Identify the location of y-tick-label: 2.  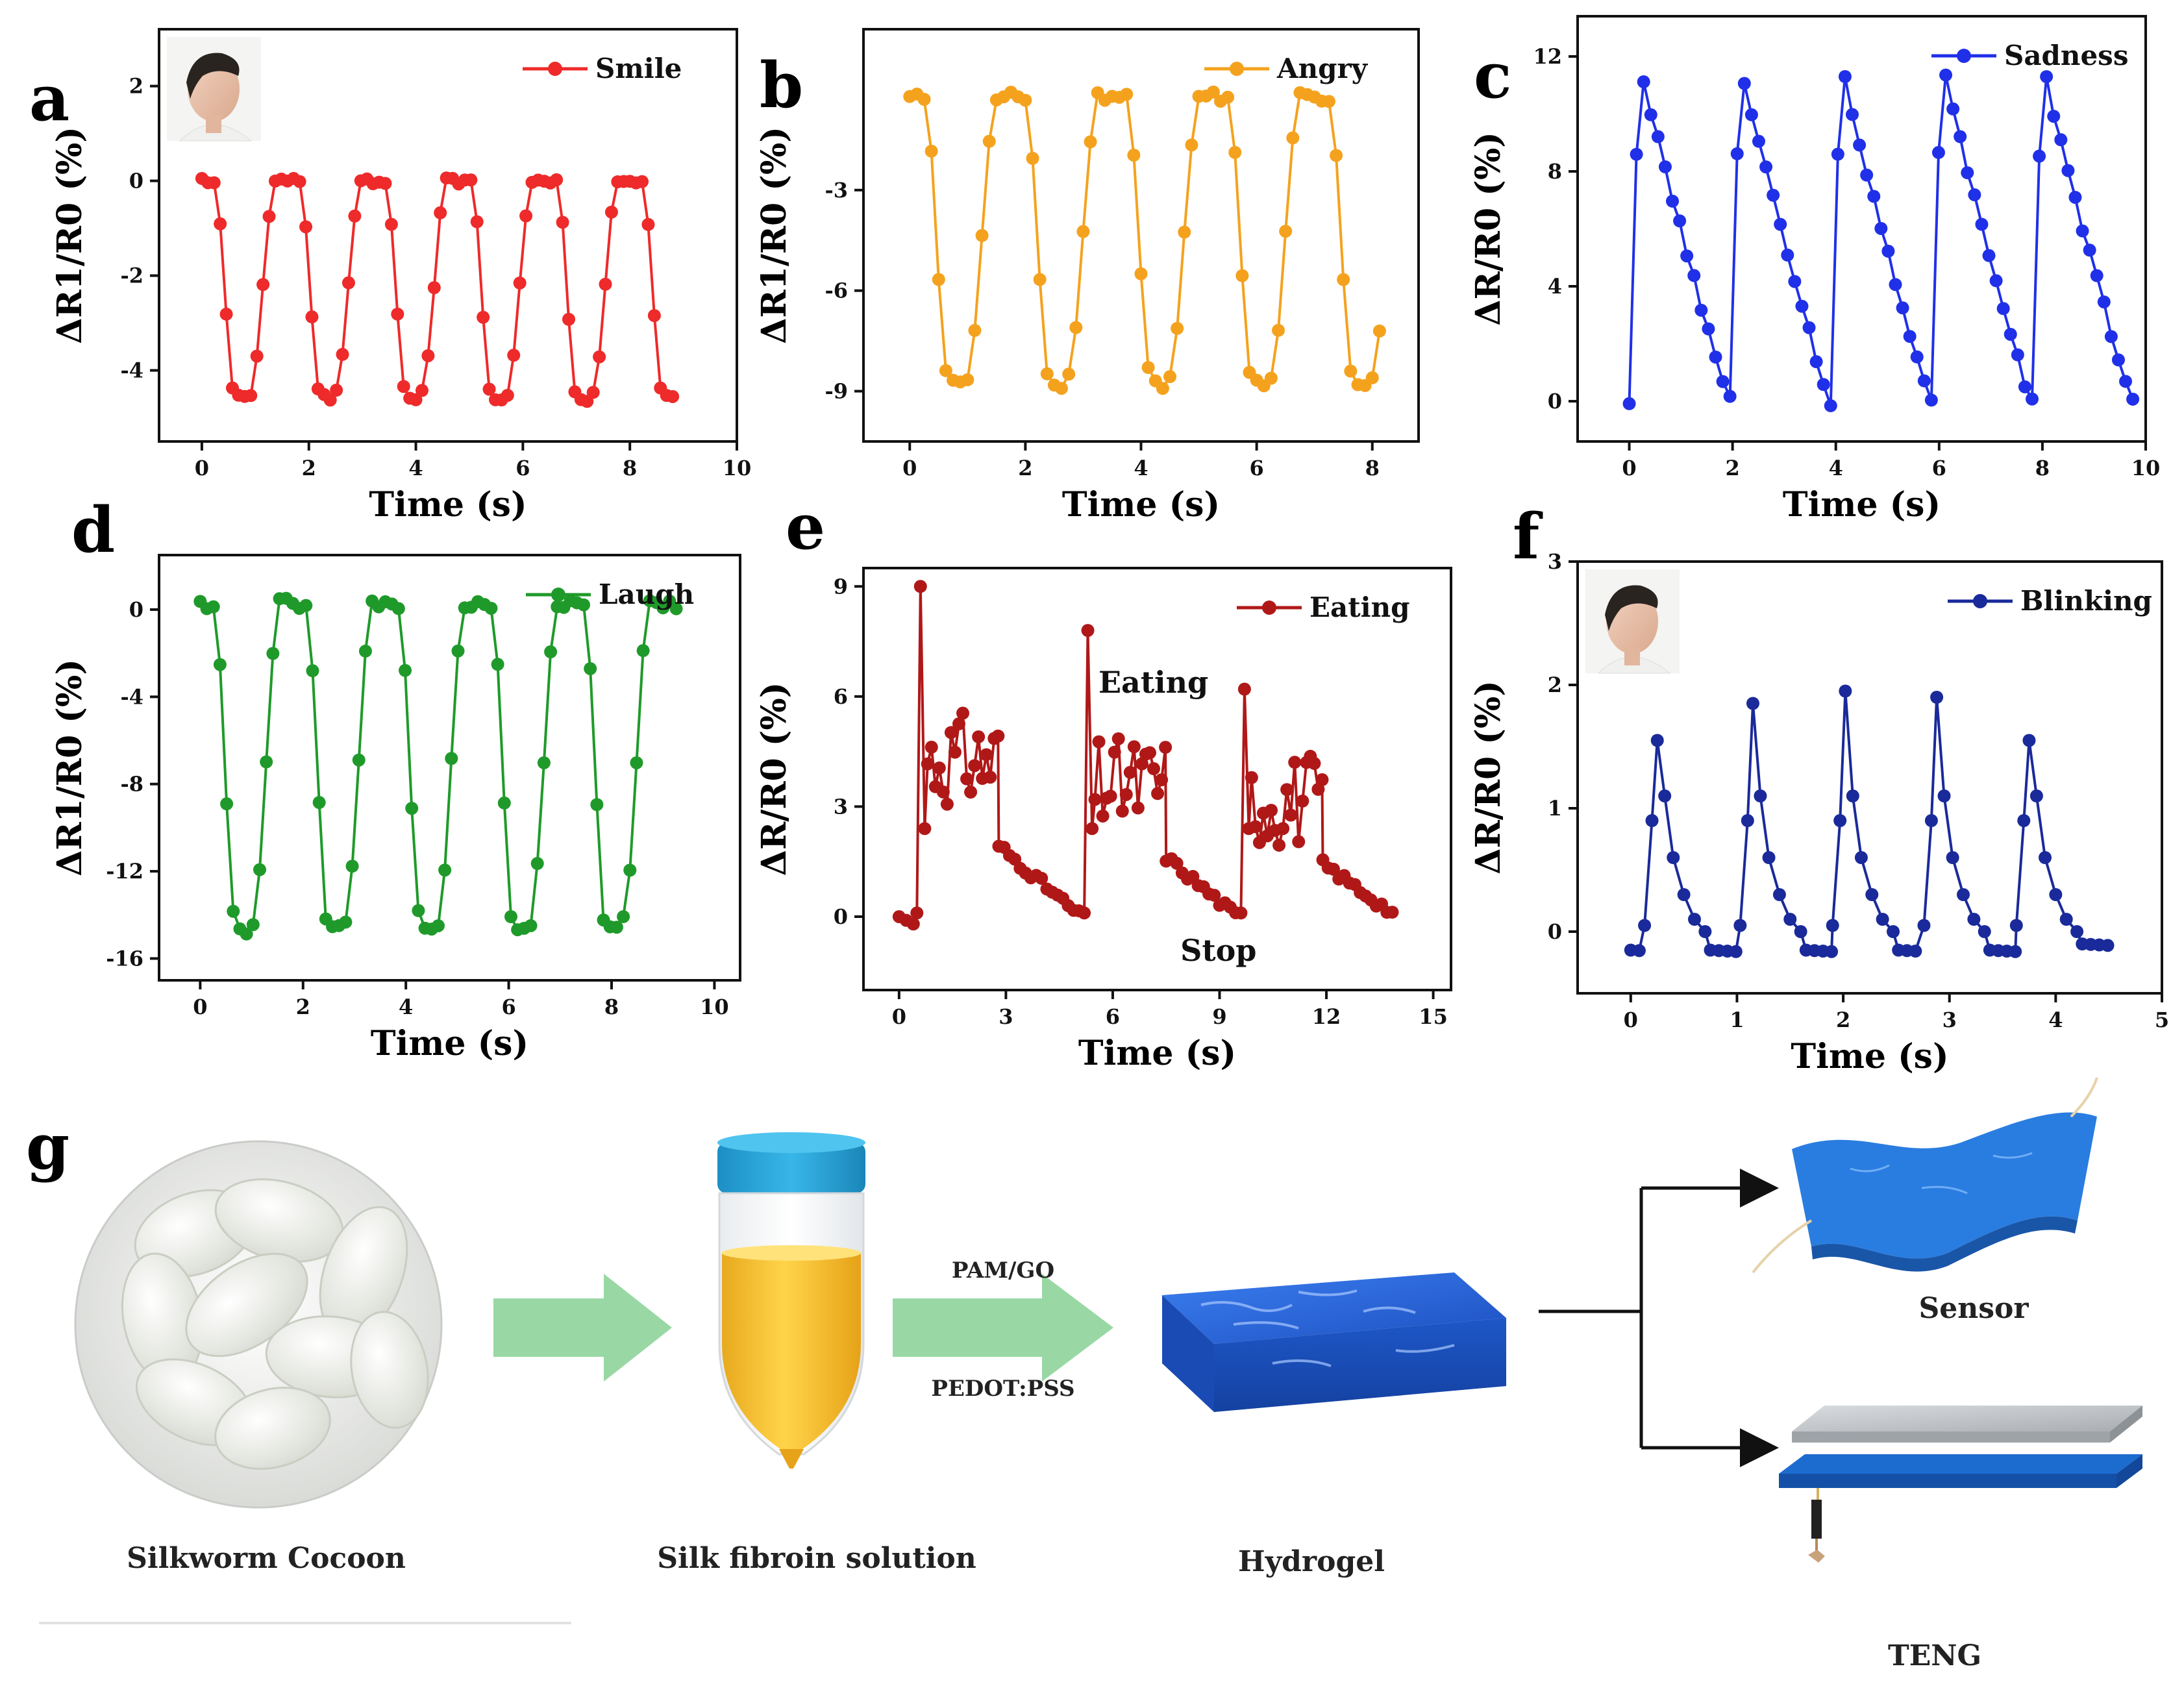
(1555, 685).